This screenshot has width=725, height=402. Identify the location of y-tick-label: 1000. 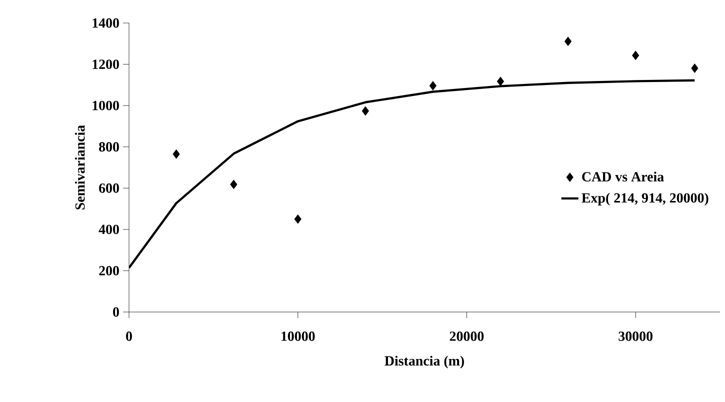
(105, 105).